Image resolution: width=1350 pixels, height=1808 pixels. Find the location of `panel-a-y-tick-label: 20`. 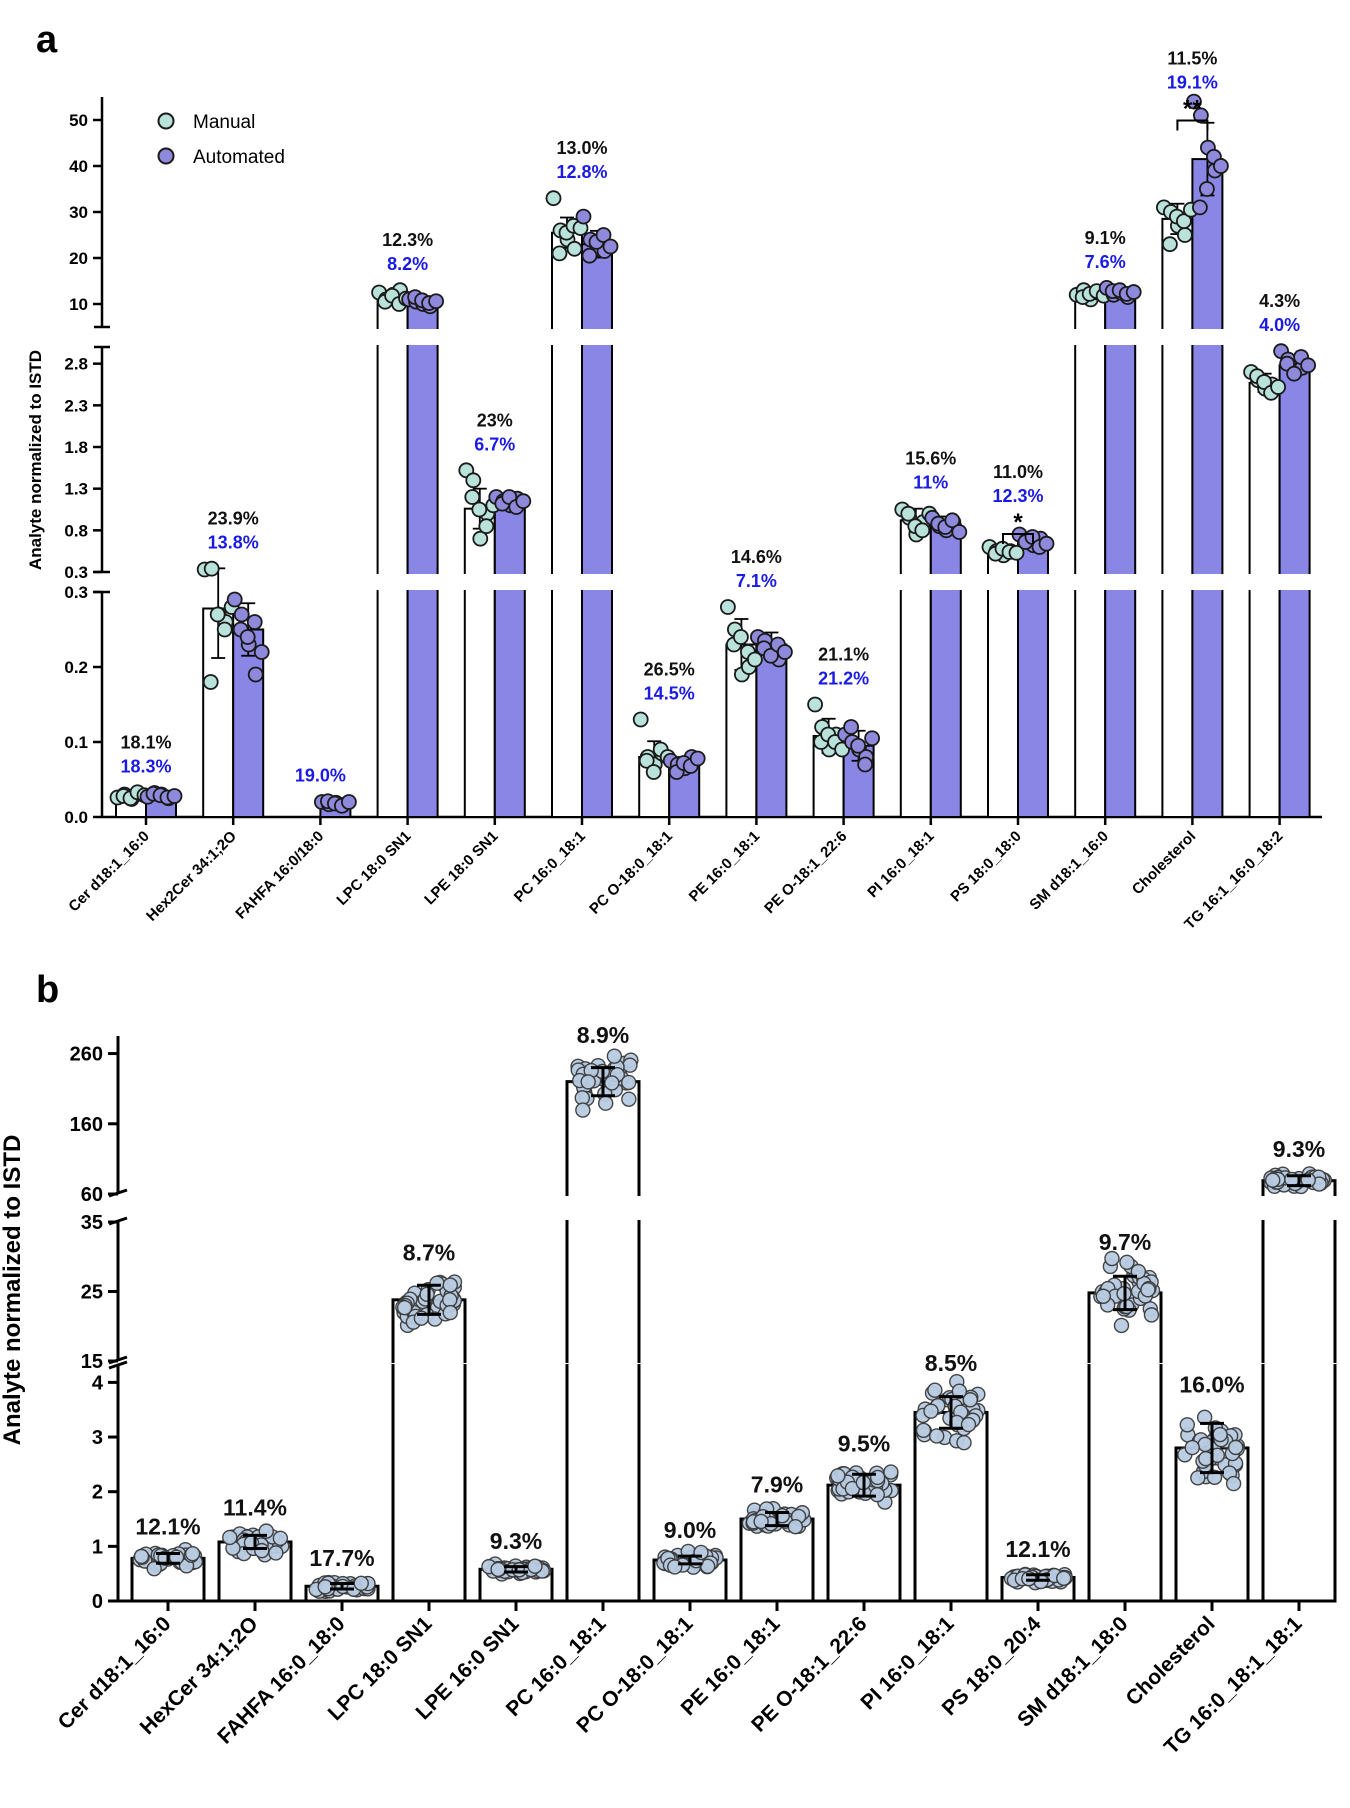

panel-a-y-tick-label: 20 is located at coordinates (78, 258).